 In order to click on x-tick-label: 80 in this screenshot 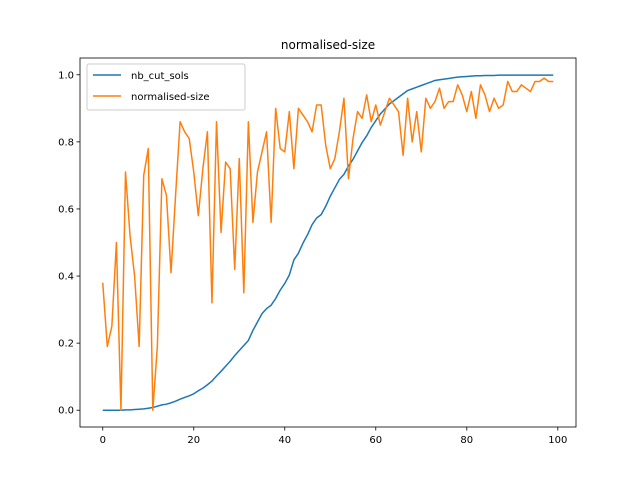, I will do `click(466, 440)`.